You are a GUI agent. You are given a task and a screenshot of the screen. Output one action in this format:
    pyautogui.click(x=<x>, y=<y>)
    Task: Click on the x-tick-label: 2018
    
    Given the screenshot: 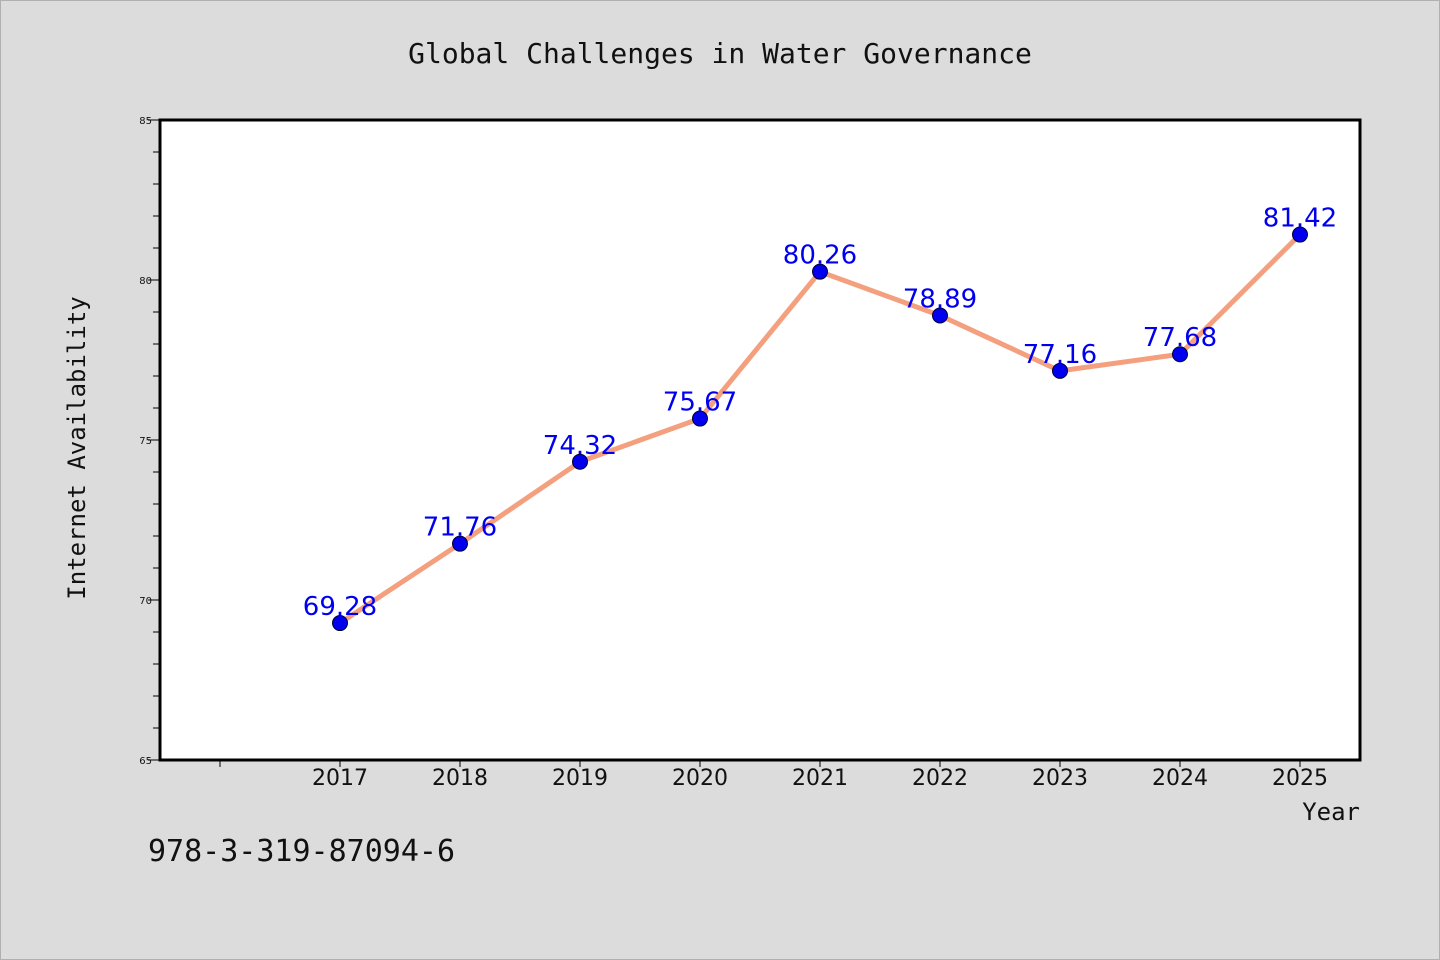 What is the action you would take?
    pyautogui.click(x=460, y=778)
    